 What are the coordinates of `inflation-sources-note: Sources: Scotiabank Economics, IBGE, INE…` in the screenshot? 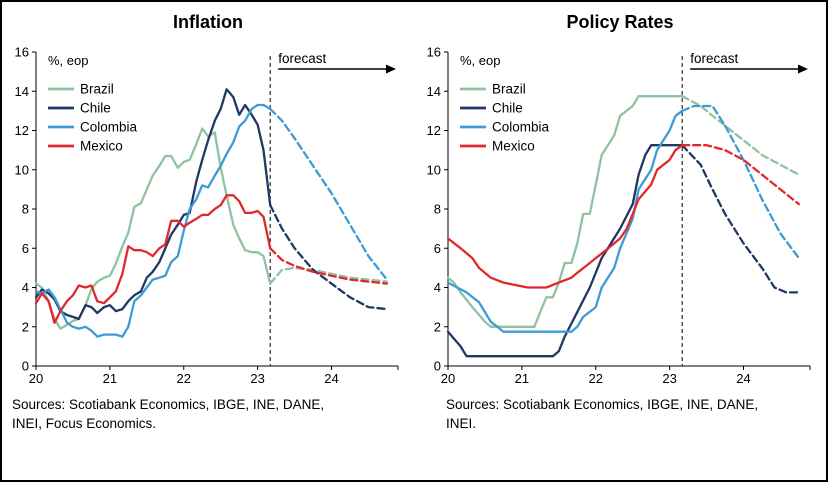 It's located at (168, 414).